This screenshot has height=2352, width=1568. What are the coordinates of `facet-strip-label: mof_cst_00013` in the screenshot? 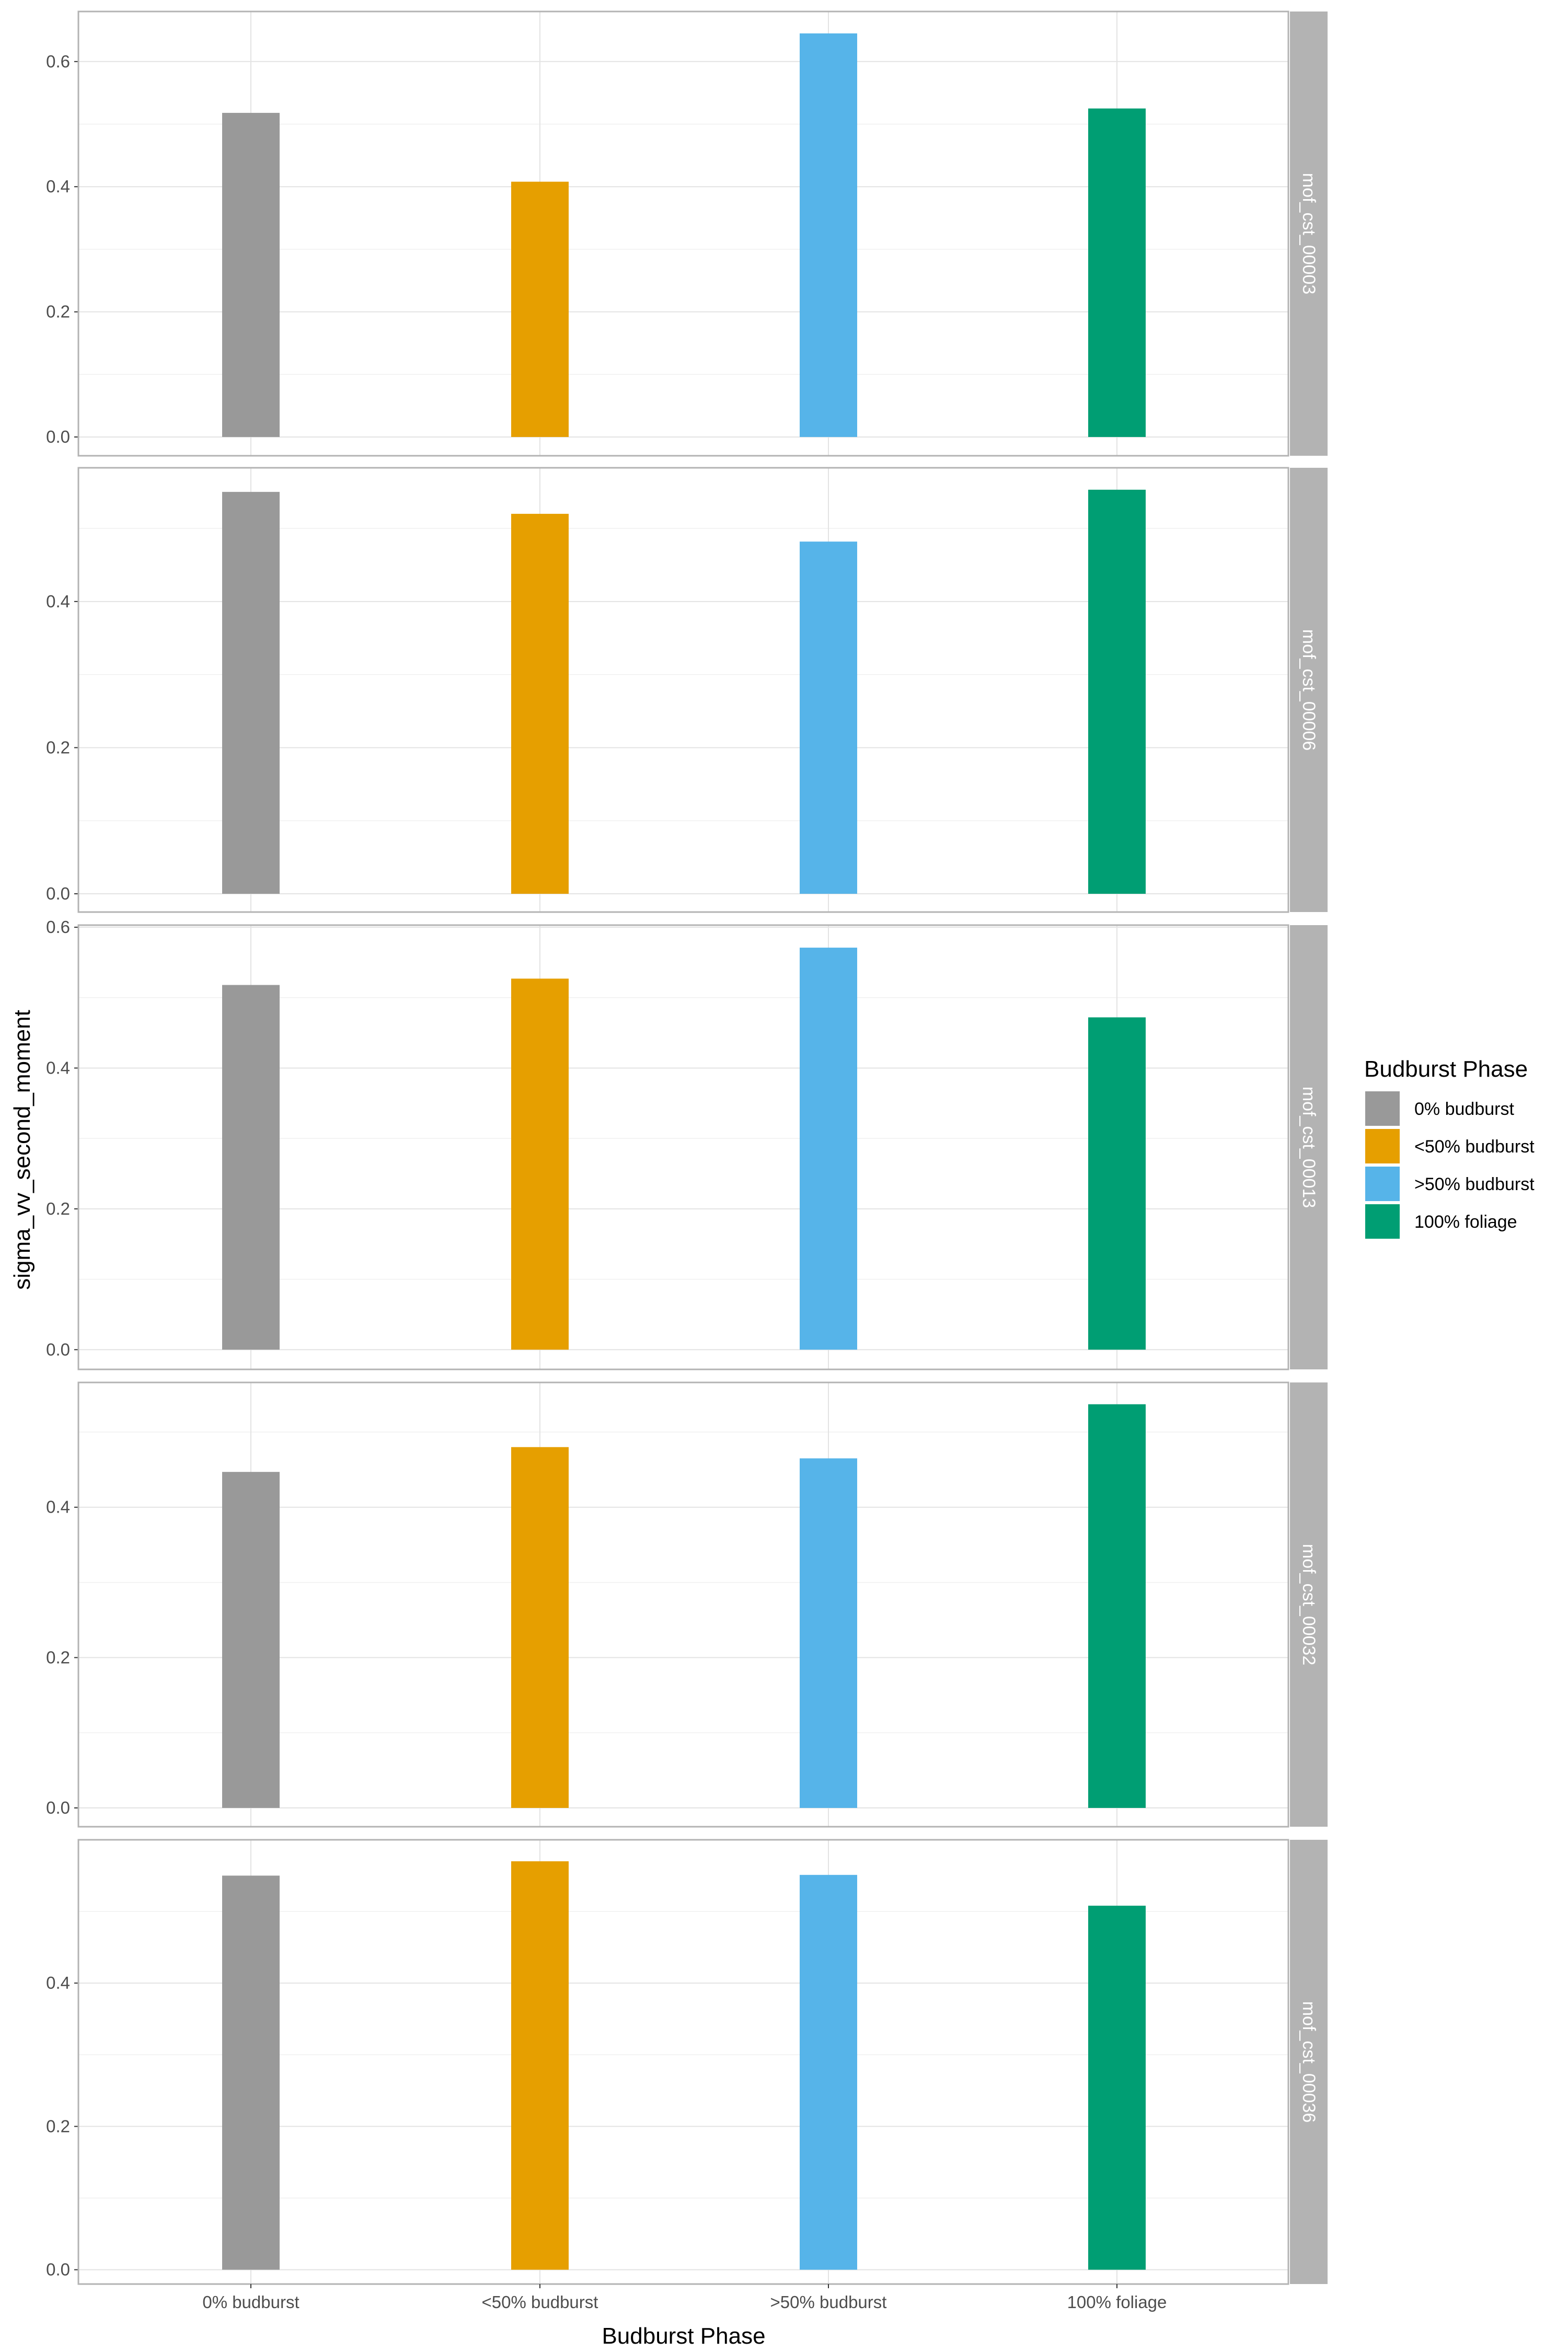 It's located at (1309, 1147).